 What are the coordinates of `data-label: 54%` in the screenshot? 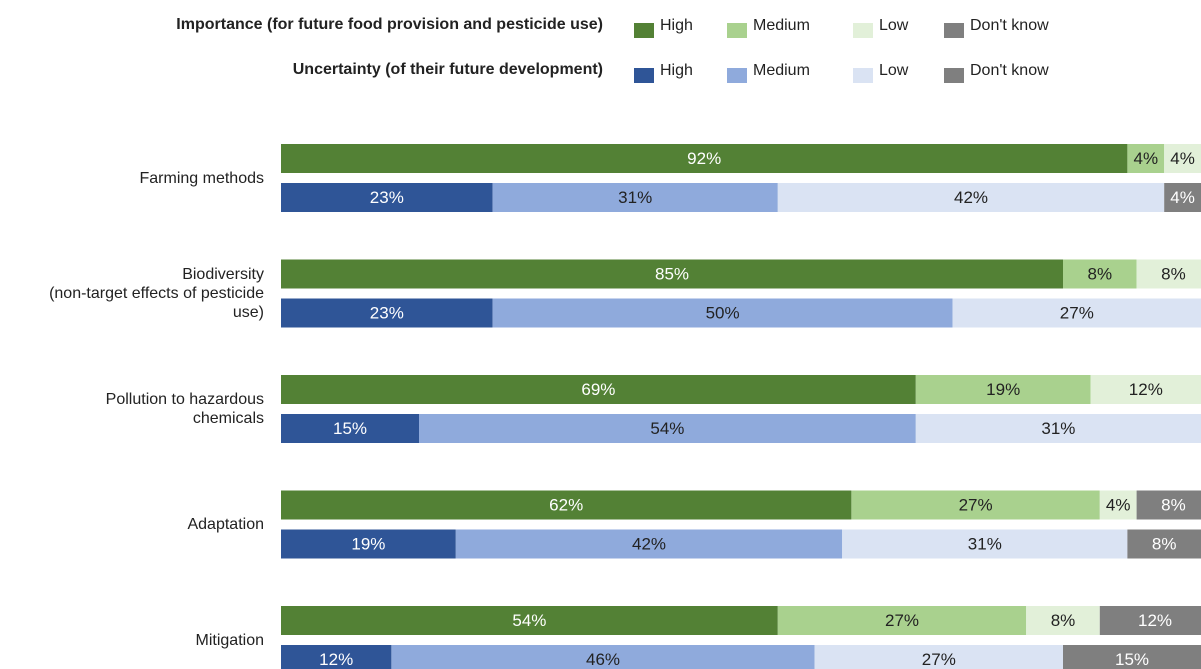 It's located at (529, 620).